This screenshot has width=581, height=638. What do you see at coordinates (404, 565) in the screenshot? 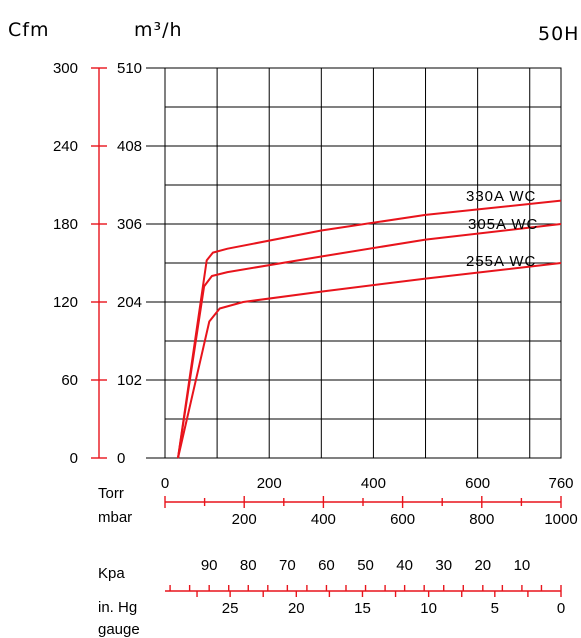
I see `kpa-tick-label: 40` at bounding box center [404, 565].